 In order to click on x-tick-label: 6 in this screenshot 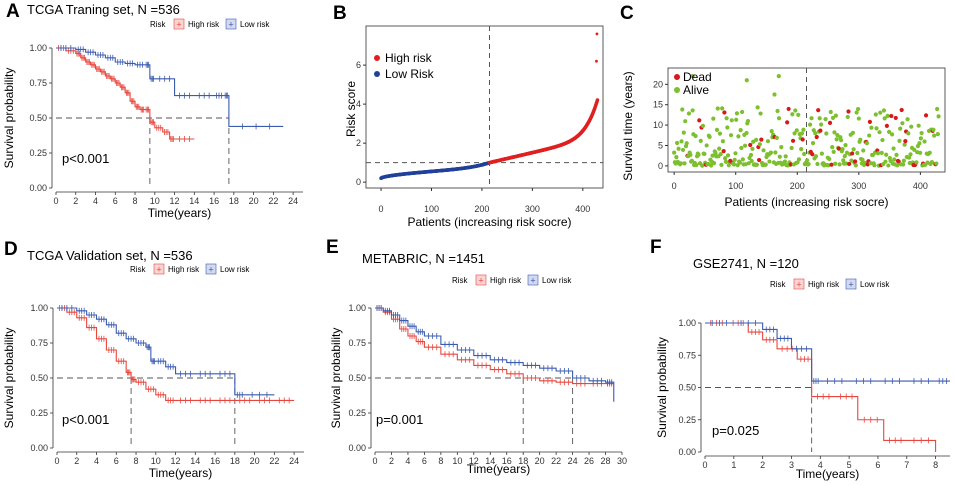, I will do `click(424, 461)`.